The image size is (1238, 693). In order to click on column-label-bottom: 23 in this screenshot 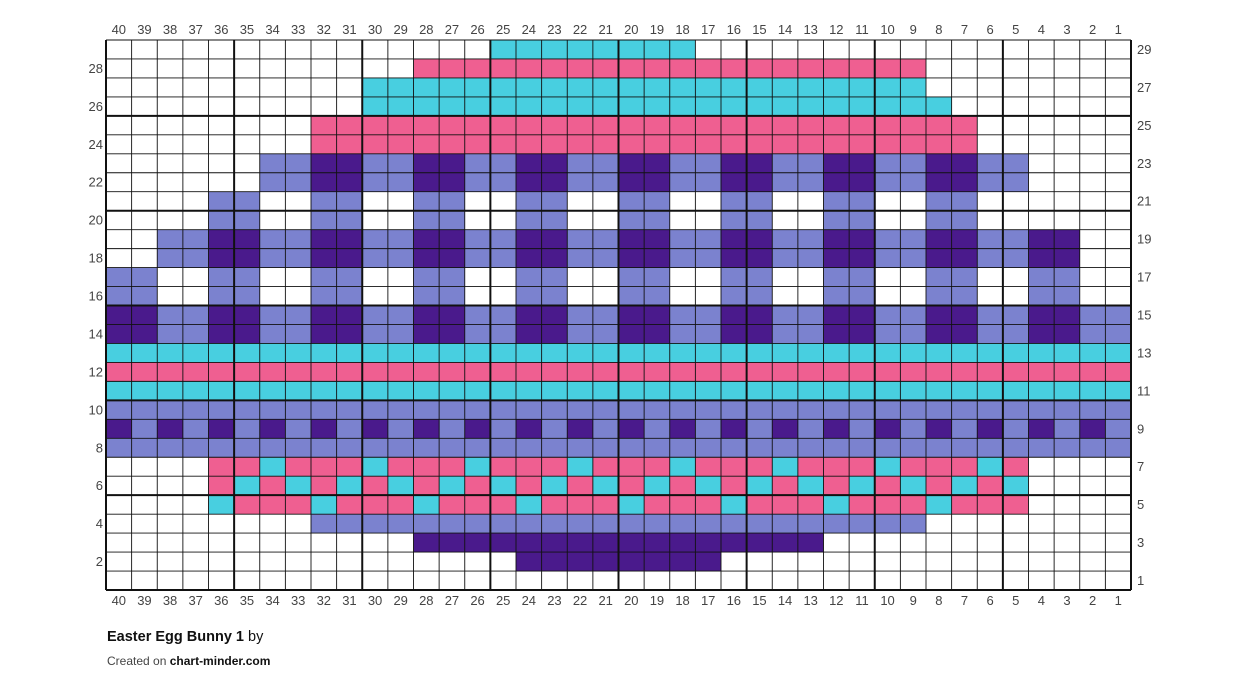, I will do `click(554, 600)`.